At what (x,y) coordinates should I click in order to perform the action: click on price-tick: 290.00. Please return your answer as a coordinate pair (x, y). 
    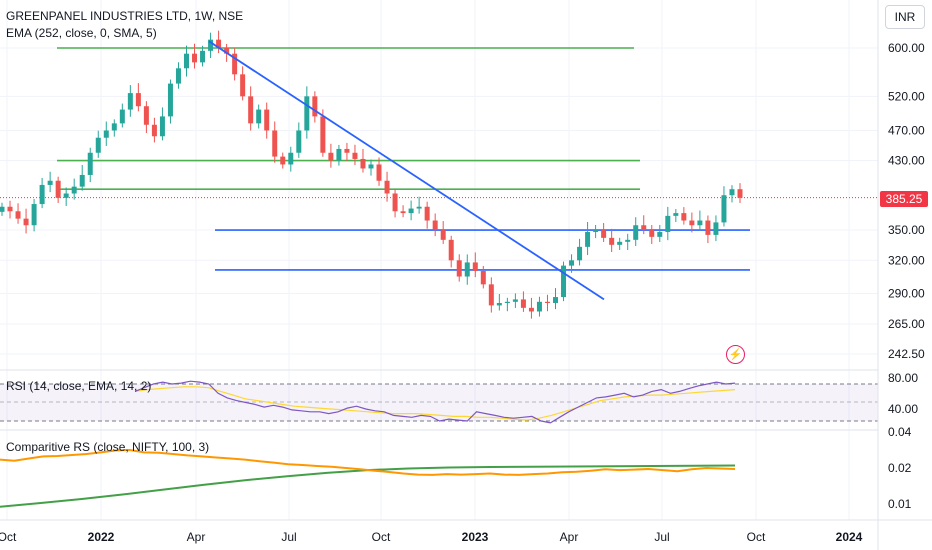
    Looking at the image, I should click on (906, 294).